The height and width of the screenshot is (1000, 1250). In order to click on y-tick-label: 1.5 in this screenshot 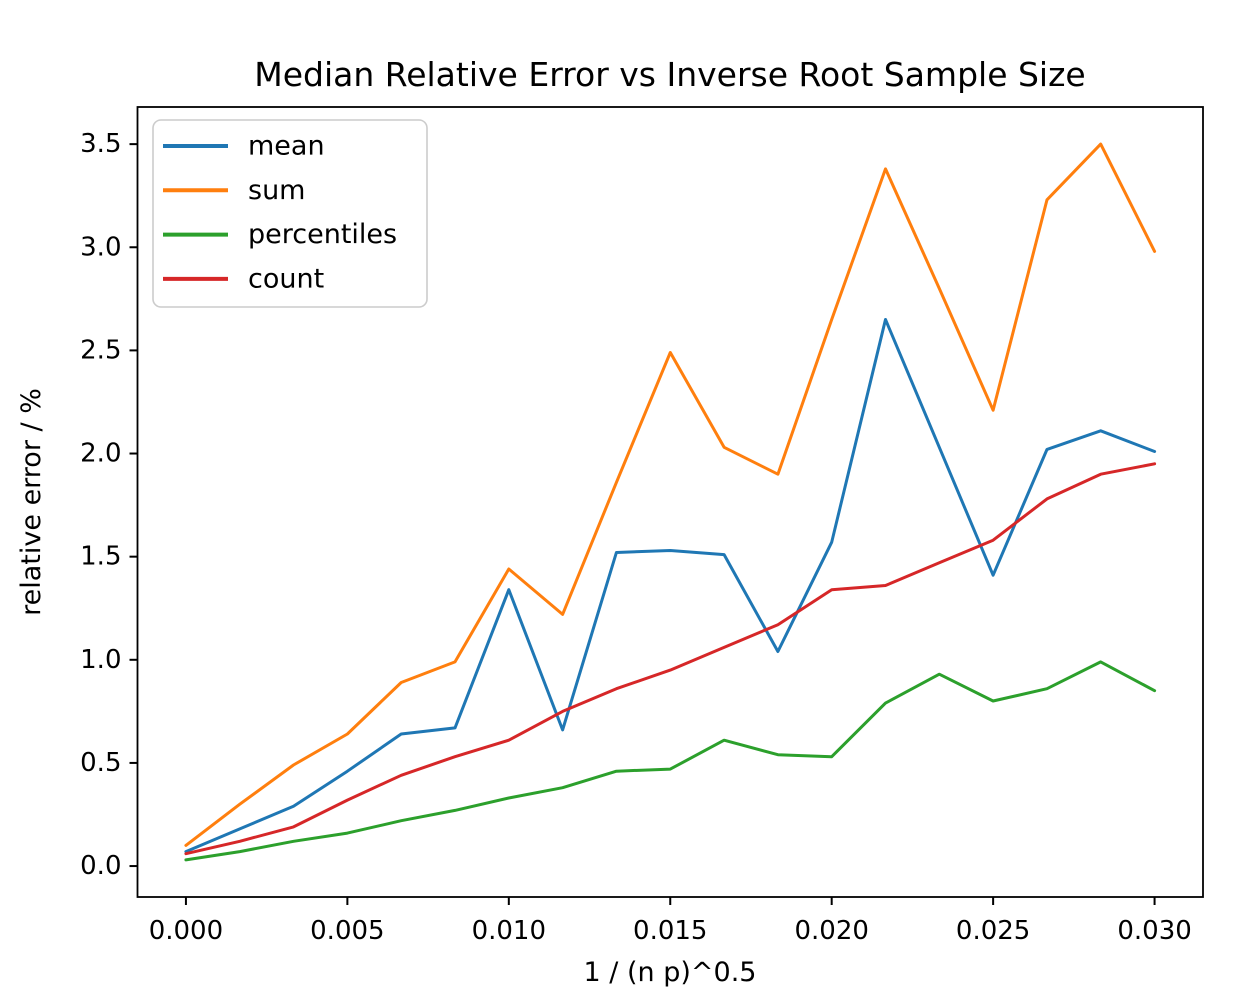, I will do `click(100, 557)`.